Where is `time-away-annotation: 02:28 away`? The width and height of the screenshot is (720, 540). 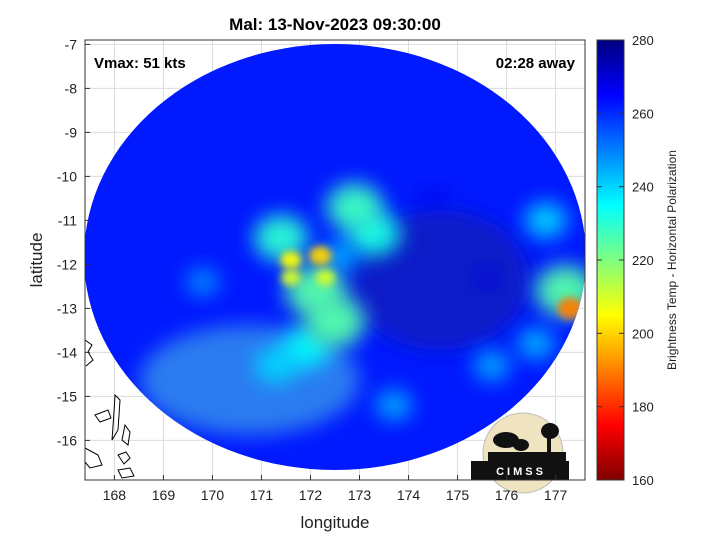 time-away-annotation: 02:28 away is located at coordinates (536, 63).